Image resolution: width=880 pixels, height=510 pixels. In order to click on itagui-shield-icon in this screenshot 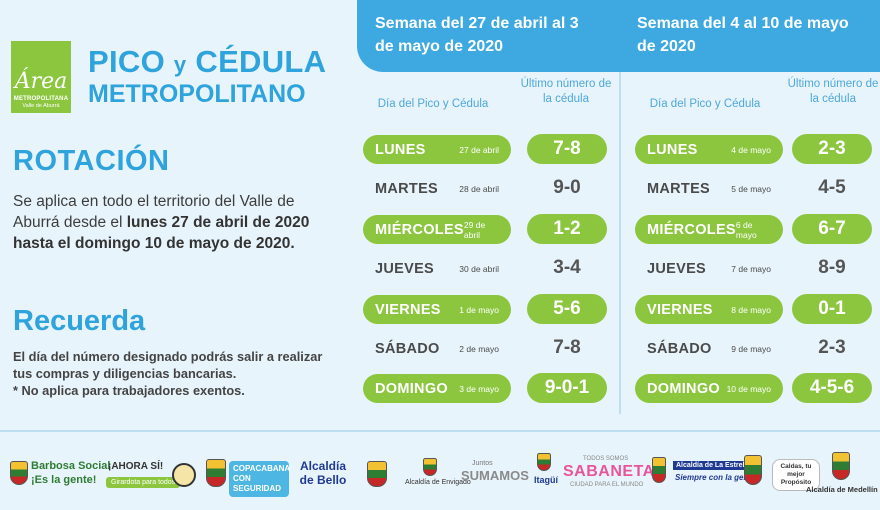, I will do `click(544, 462)`.